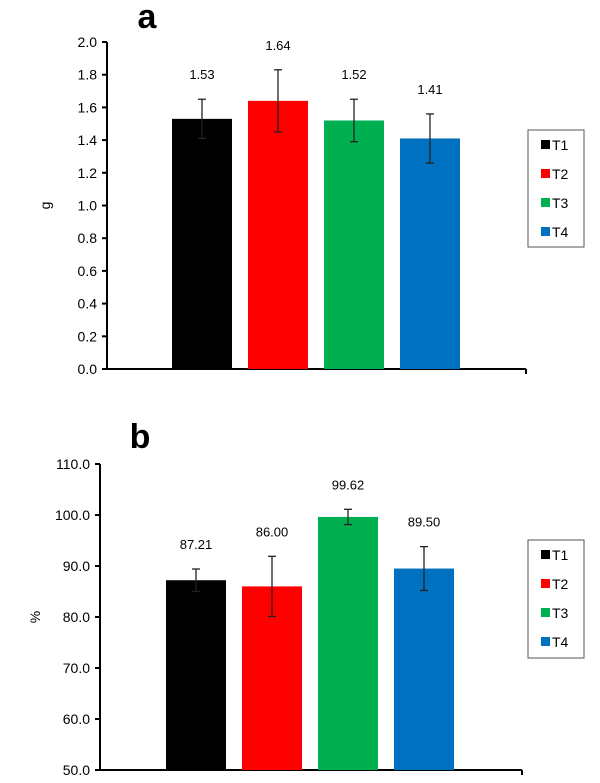  What do you see at coordinates (45, 206) in the screenshot?
I see `y-axis-label: g` at bounding box center [45, 206].